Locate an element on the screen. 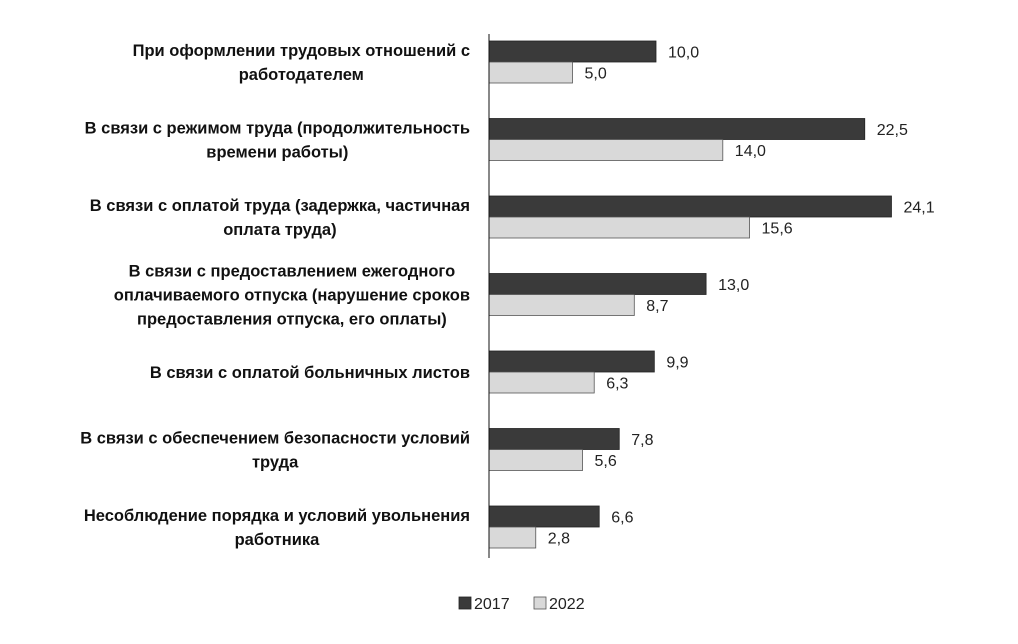 The image size is (1018, 644). value-label-2022-1: 14,0 is located at coordinates (750, 151).